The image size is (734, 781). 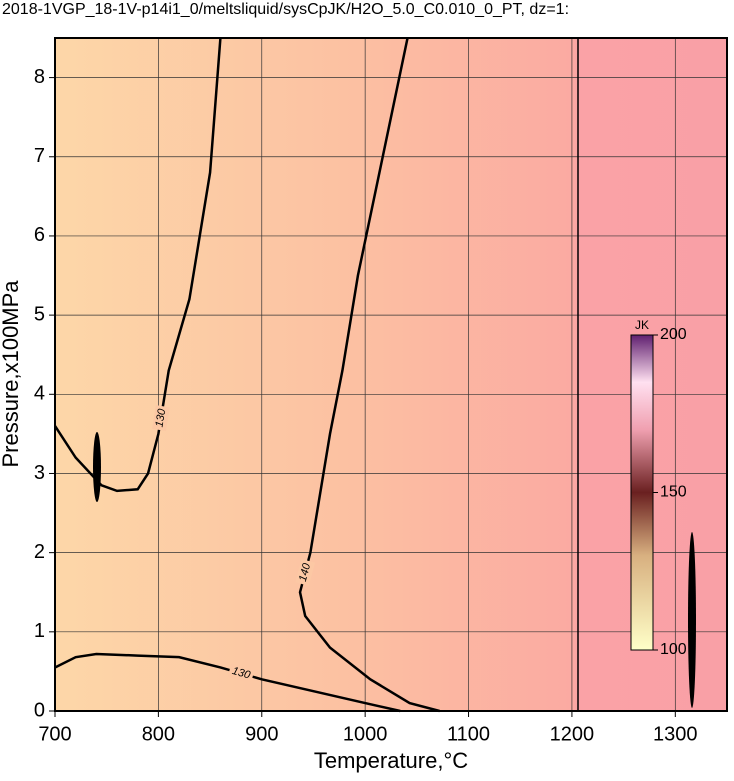 I want to click on colorbar-tick-label: 100, so click(x=673, y=649).